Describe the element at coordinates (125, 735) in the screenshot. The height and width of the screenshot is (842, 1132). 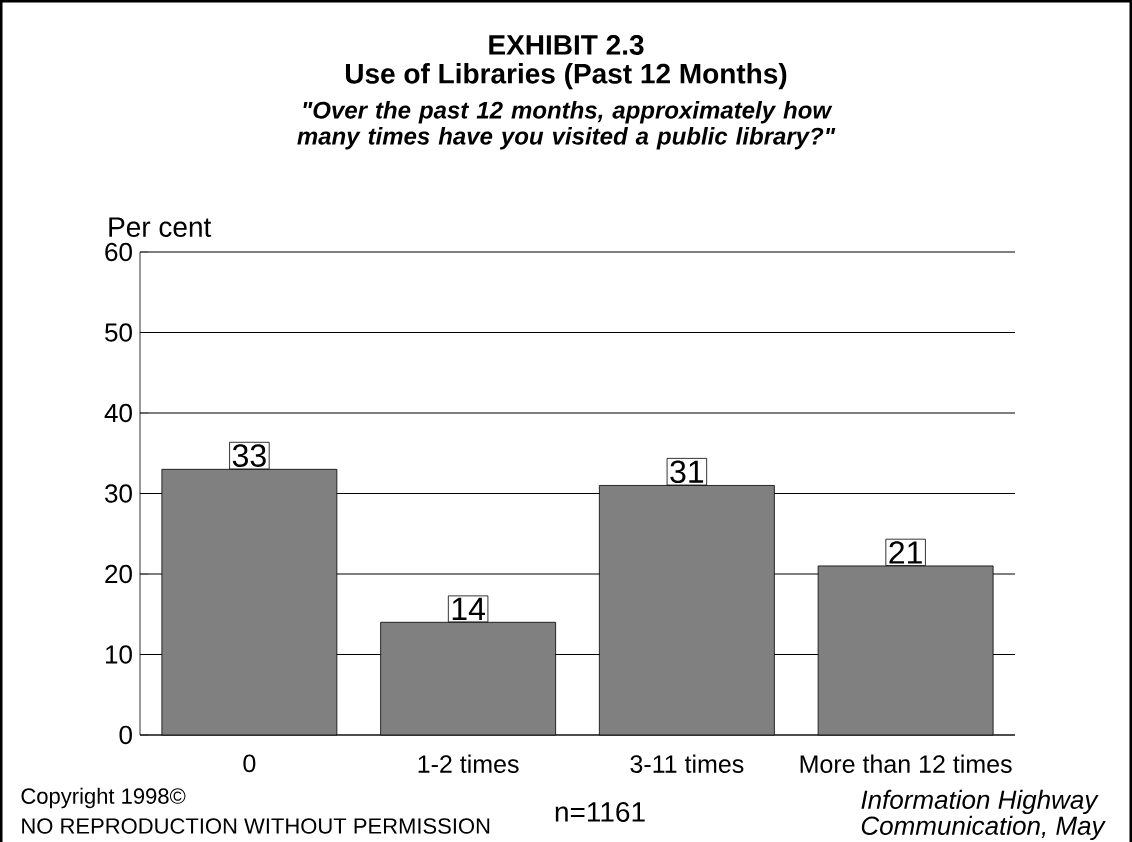
I see `y-tick-label: 0` at that location.